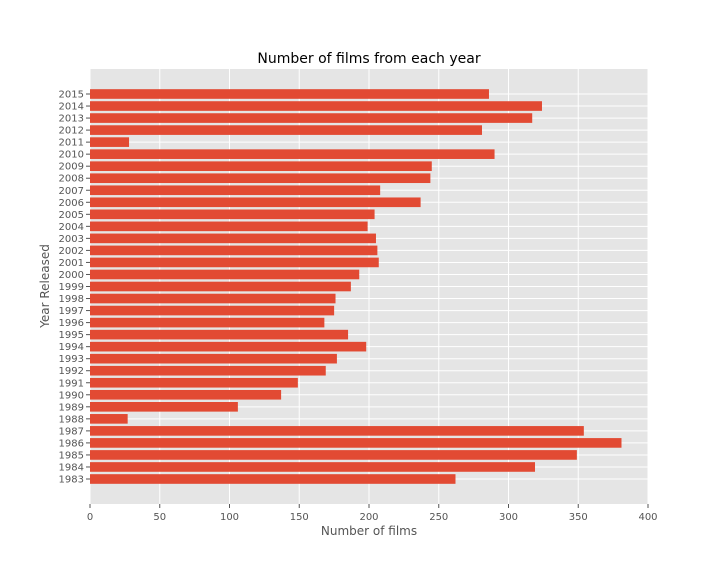 The height and width of the screenshot is (576, 720). Describe the element at coordinates (368, 59) in the screenshot. I see `chart-title: Number of films from each year` at that location.